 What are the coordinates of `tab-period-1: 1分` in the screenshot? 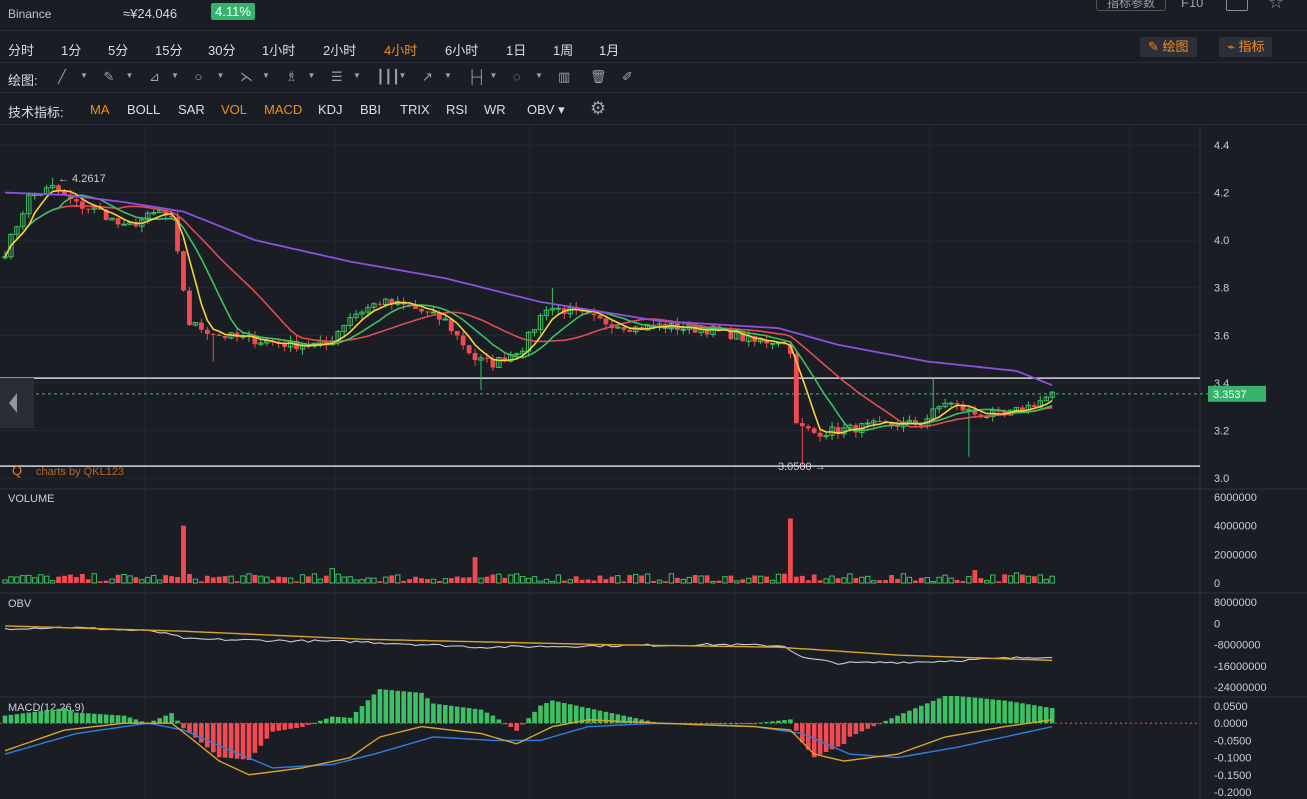 It's located at (71, 50).